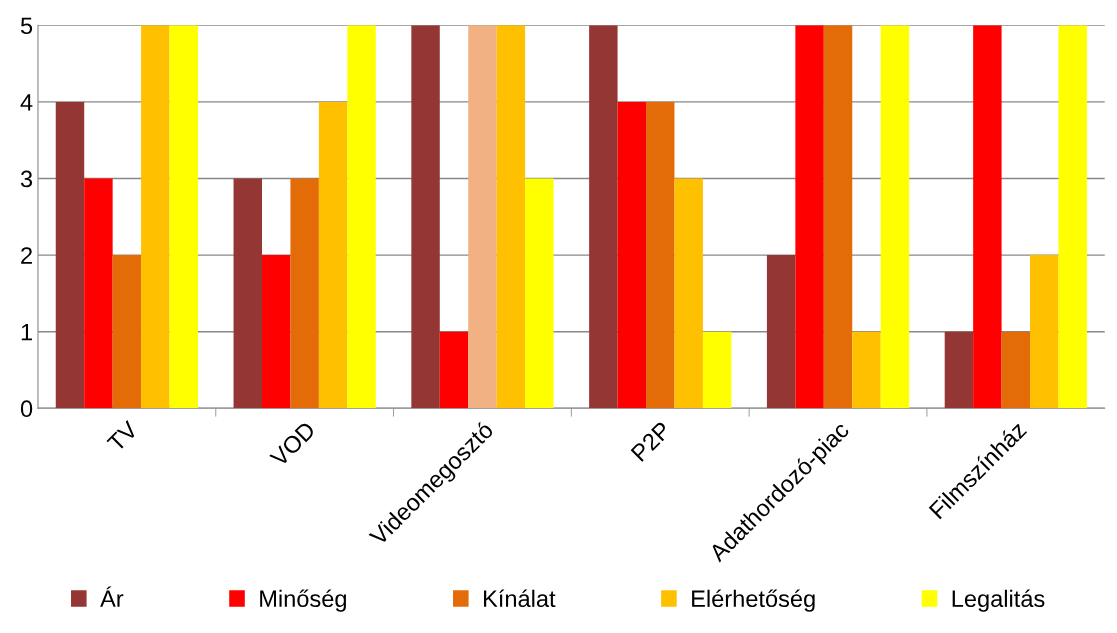  What do you see at coordinates (753, 600) in the screenshot?
I see `legend-label: Elérhetőség` at bounding box center [753, 600].